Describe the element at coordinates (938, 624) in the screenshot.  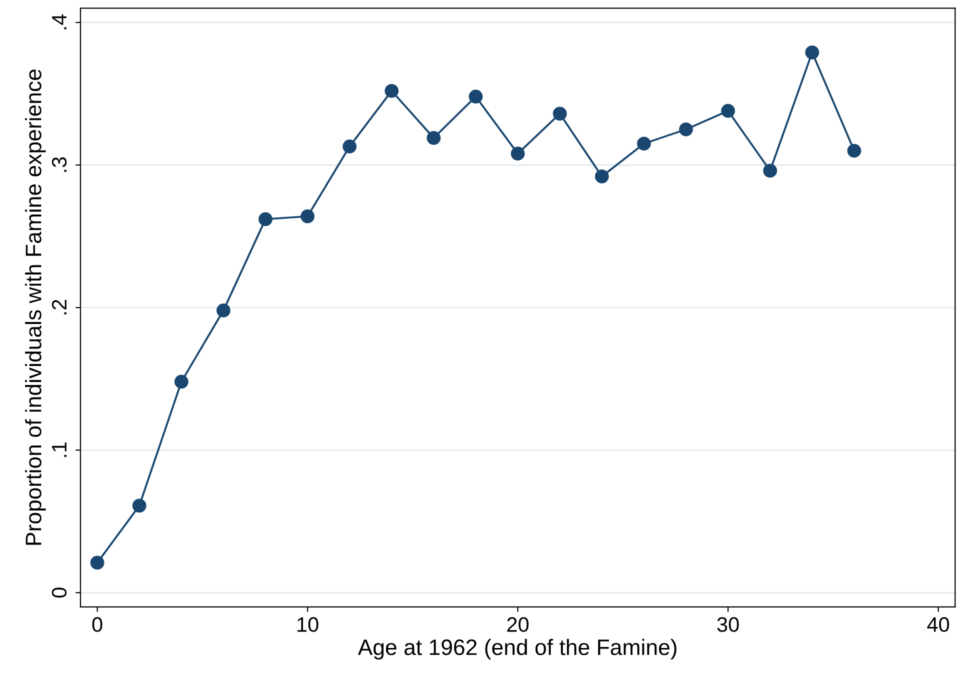
I see `x-tick-label: 40` at that location.